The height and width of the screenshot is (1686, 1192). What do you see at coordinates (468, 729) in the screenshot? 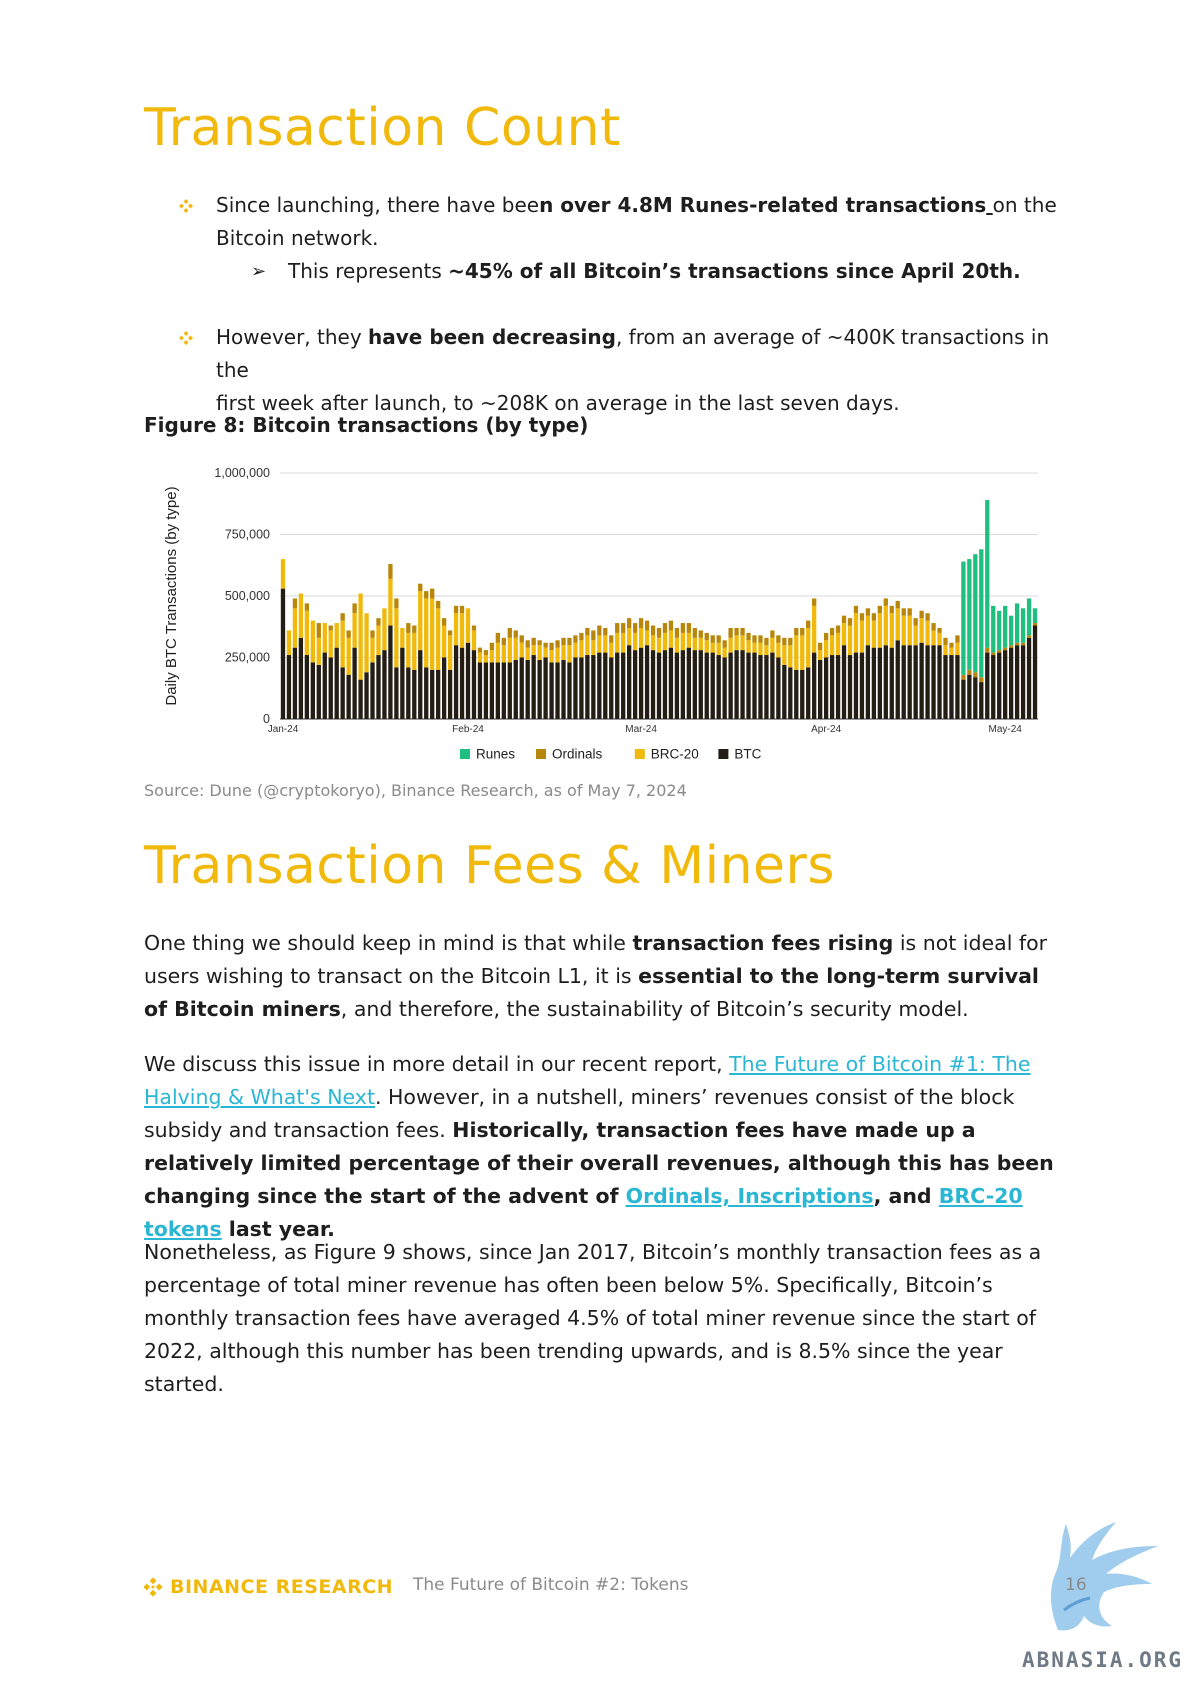
I see `x-tick-label: Feb-24` at bounding box center [468, 729].